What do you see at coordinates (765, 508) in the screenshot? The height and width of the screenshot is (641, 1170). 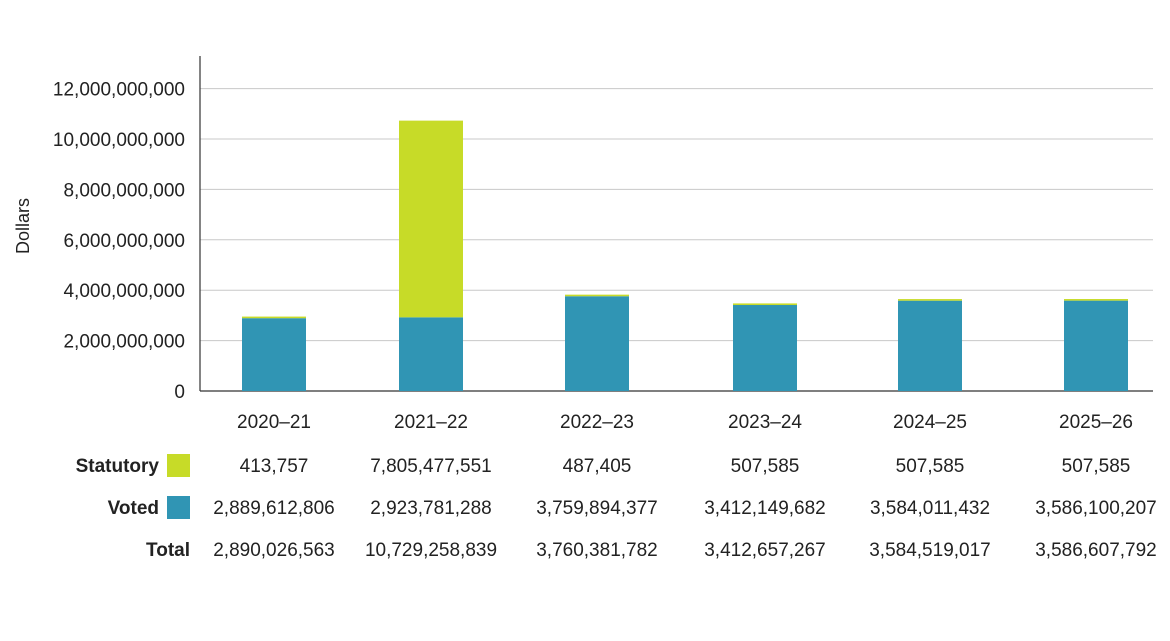 I see `table-cell: 3,412,149,682` at bounding box center [765, 508].